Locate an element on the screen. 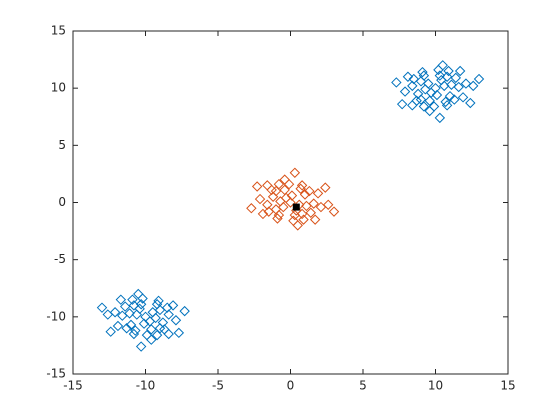 The image size is (560, 420). y-tick-label: 0 is located at coordinates (62, 202).